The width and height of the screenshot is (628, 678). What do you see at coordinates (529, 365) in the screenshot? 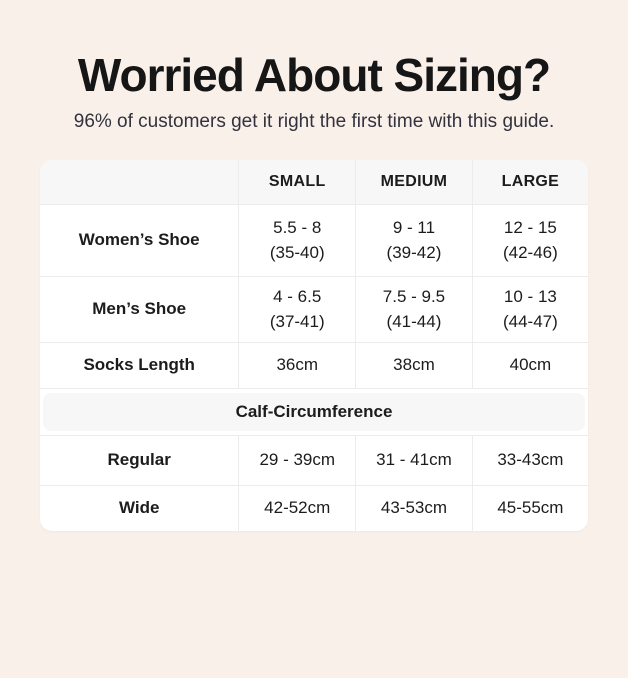
I see `cell-socks-large: 40cm` at bounding box center [529, 365].